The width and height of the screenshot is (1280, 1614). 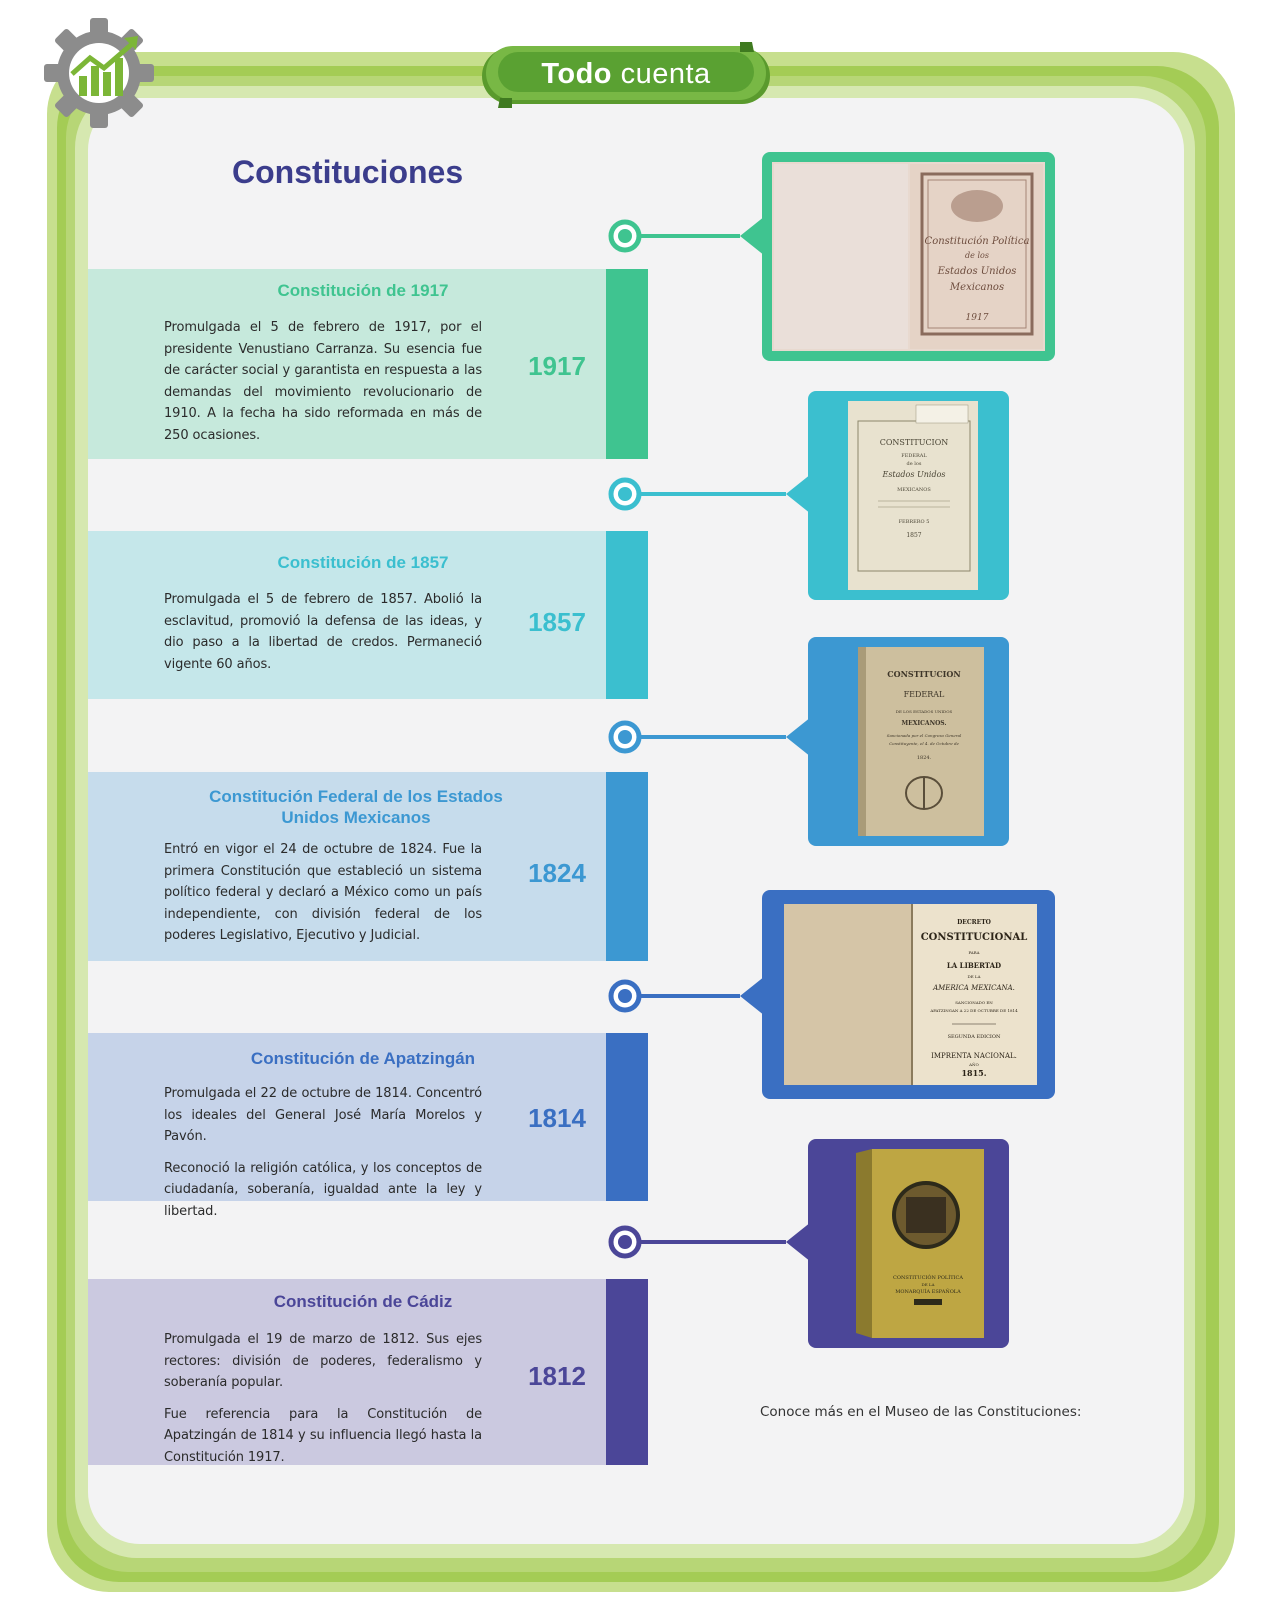 What do you see at coordinates (914, 522) in the screenshot?
I see `book-title-line: FEBRERO 5` at bounding box center [914, 522].